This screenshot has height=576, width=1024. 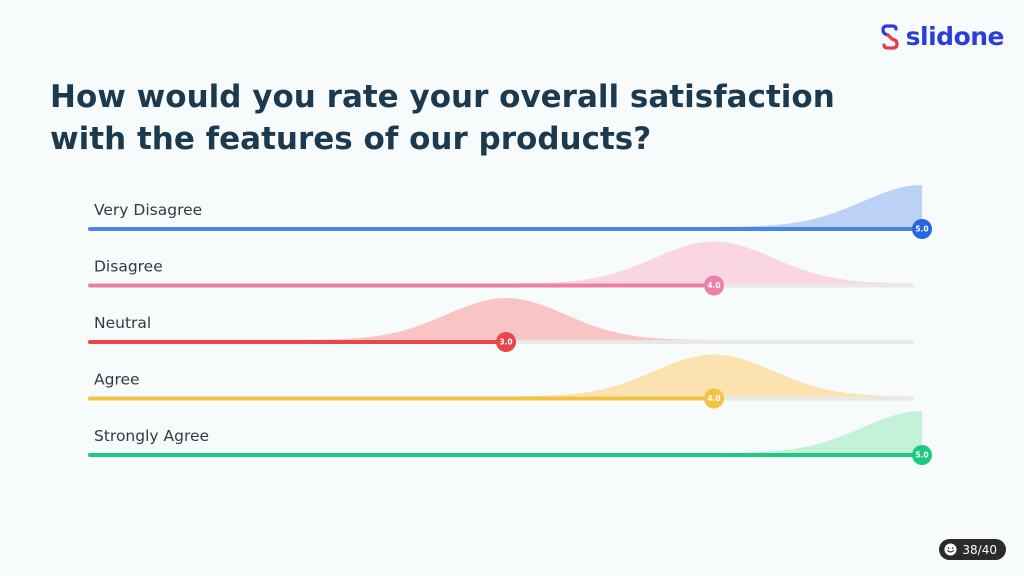 What do you see at coordinates (501, 381) in the screenshot?
I see `chart-row: Agree 4.0` at bounding box center [501, 381].